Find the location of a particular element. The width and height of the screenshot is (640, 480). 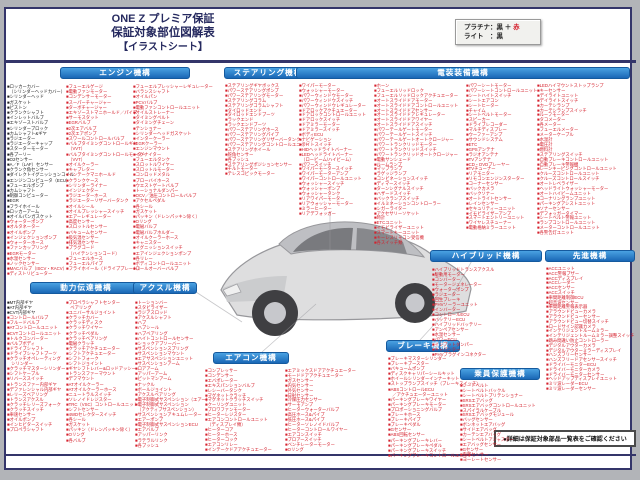

part-item: ■フューエルメーター is located at coordinates (558, 130).